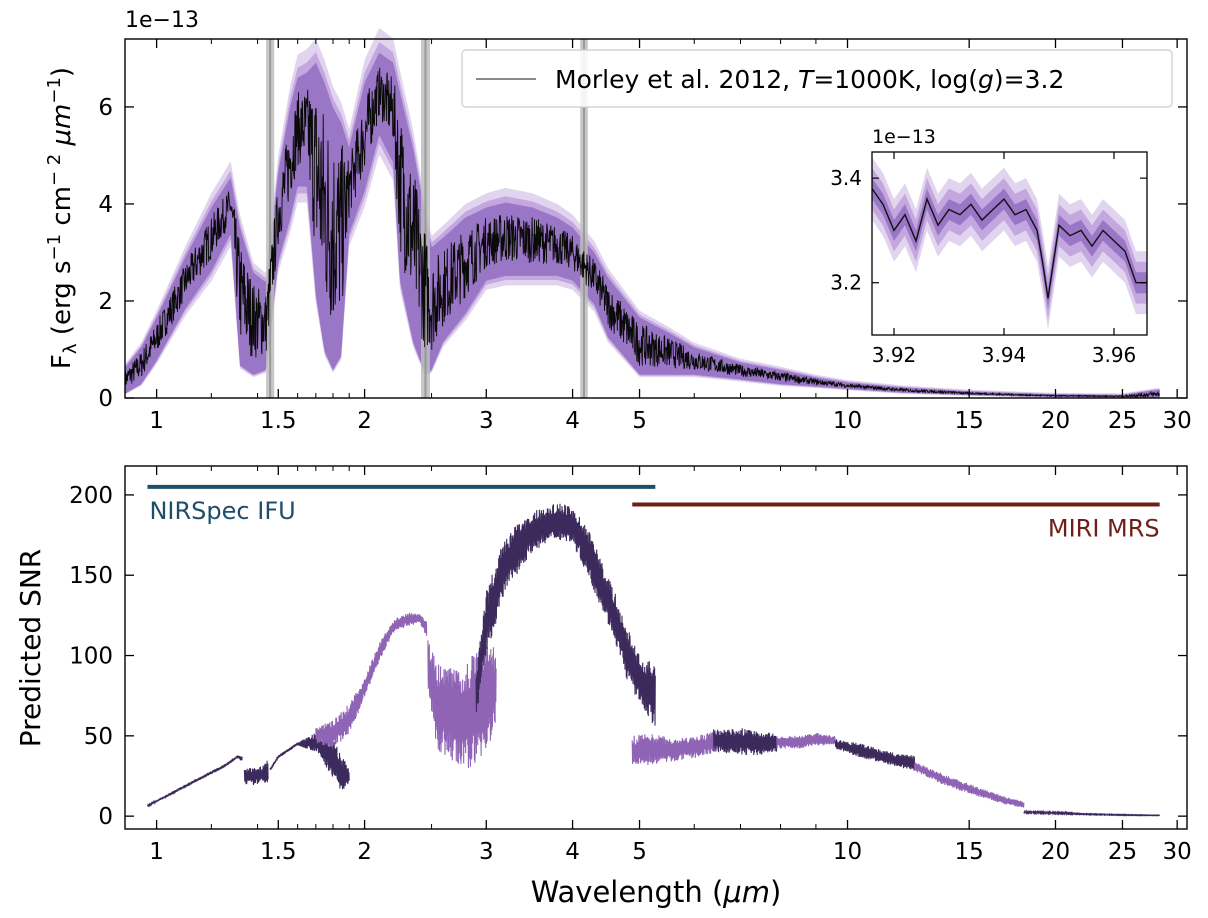 This screenshot has width=1208, height=918. What do you see at coordinates (904, 137) in the screenshot?
I see `inset-offset-text: 1e−13` at bounding box center [904, 137].